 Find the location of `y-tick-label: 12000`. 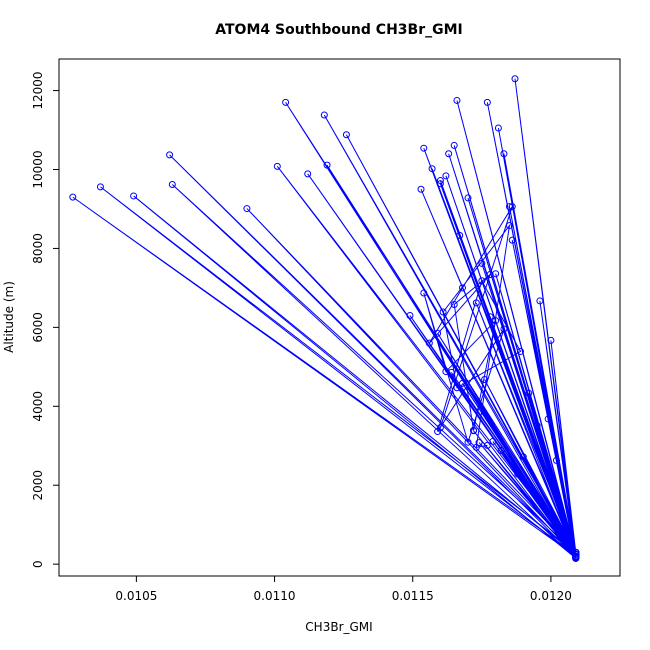

y-tick-label: 12000 is located at coordinates (38, 90).